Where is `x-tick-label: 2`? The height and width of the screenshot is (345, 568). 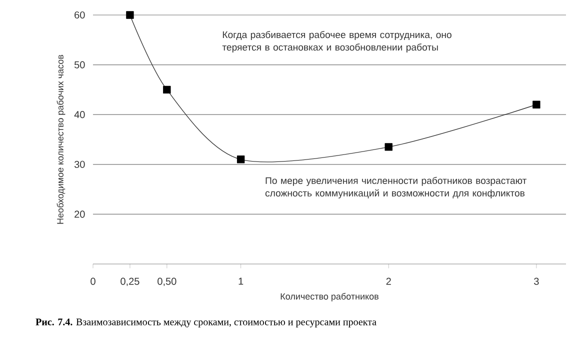
x-tick-label: 2 is located at coordinates (388, 281).